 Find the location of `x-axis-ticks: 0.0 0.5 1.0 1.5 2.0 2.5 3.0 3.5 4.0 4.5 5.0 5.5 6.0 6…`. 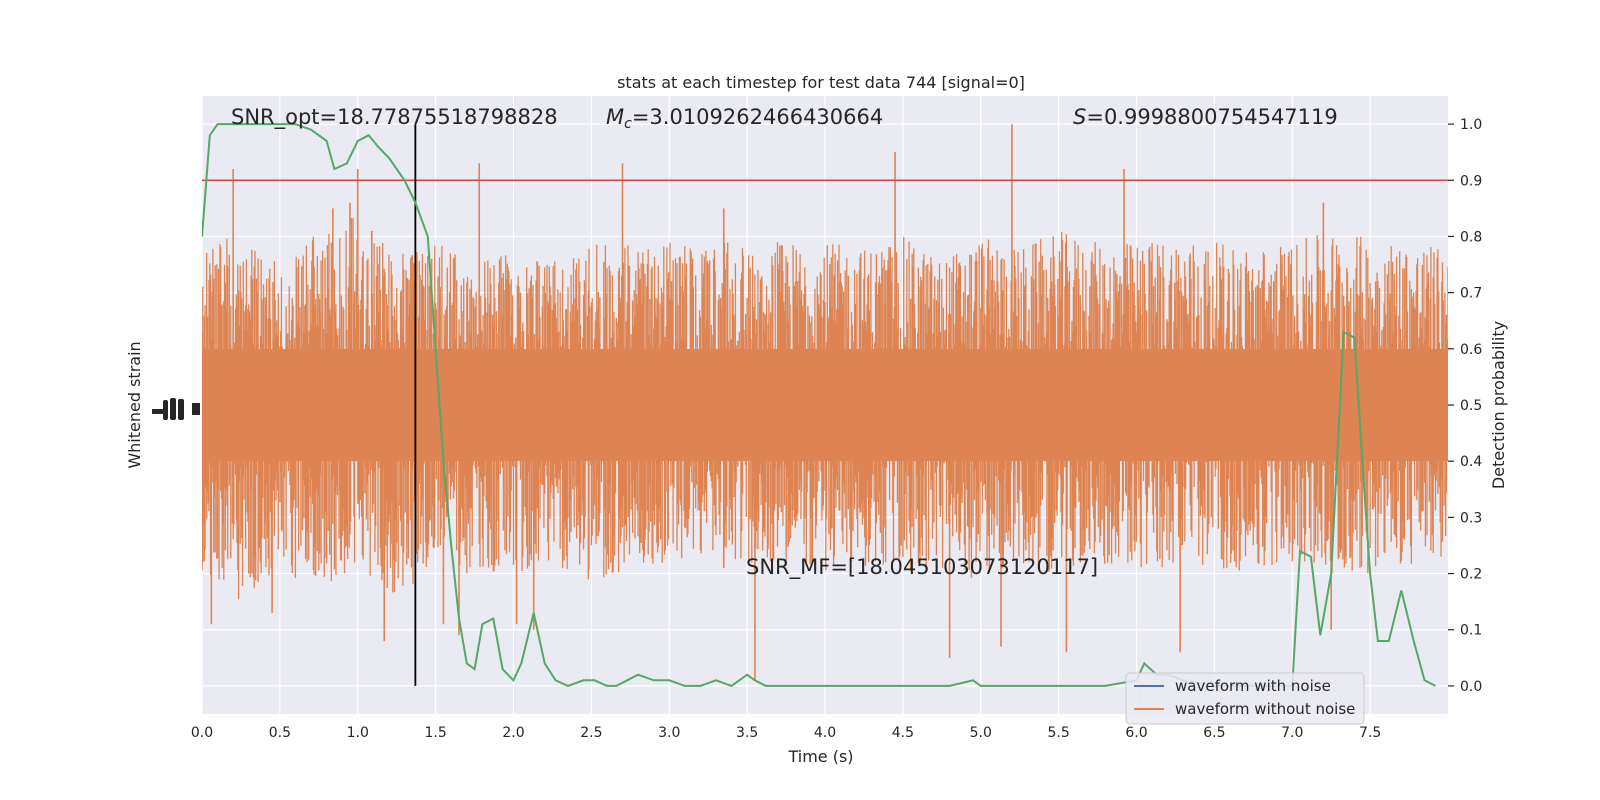

x-axis-ticks: 0.0 0.5 1.0 1.5 2.0 2.5 3.0 3.5 4.0 4.5 5.0 5.5 6.0 6… is located at coordinates (786, 733).